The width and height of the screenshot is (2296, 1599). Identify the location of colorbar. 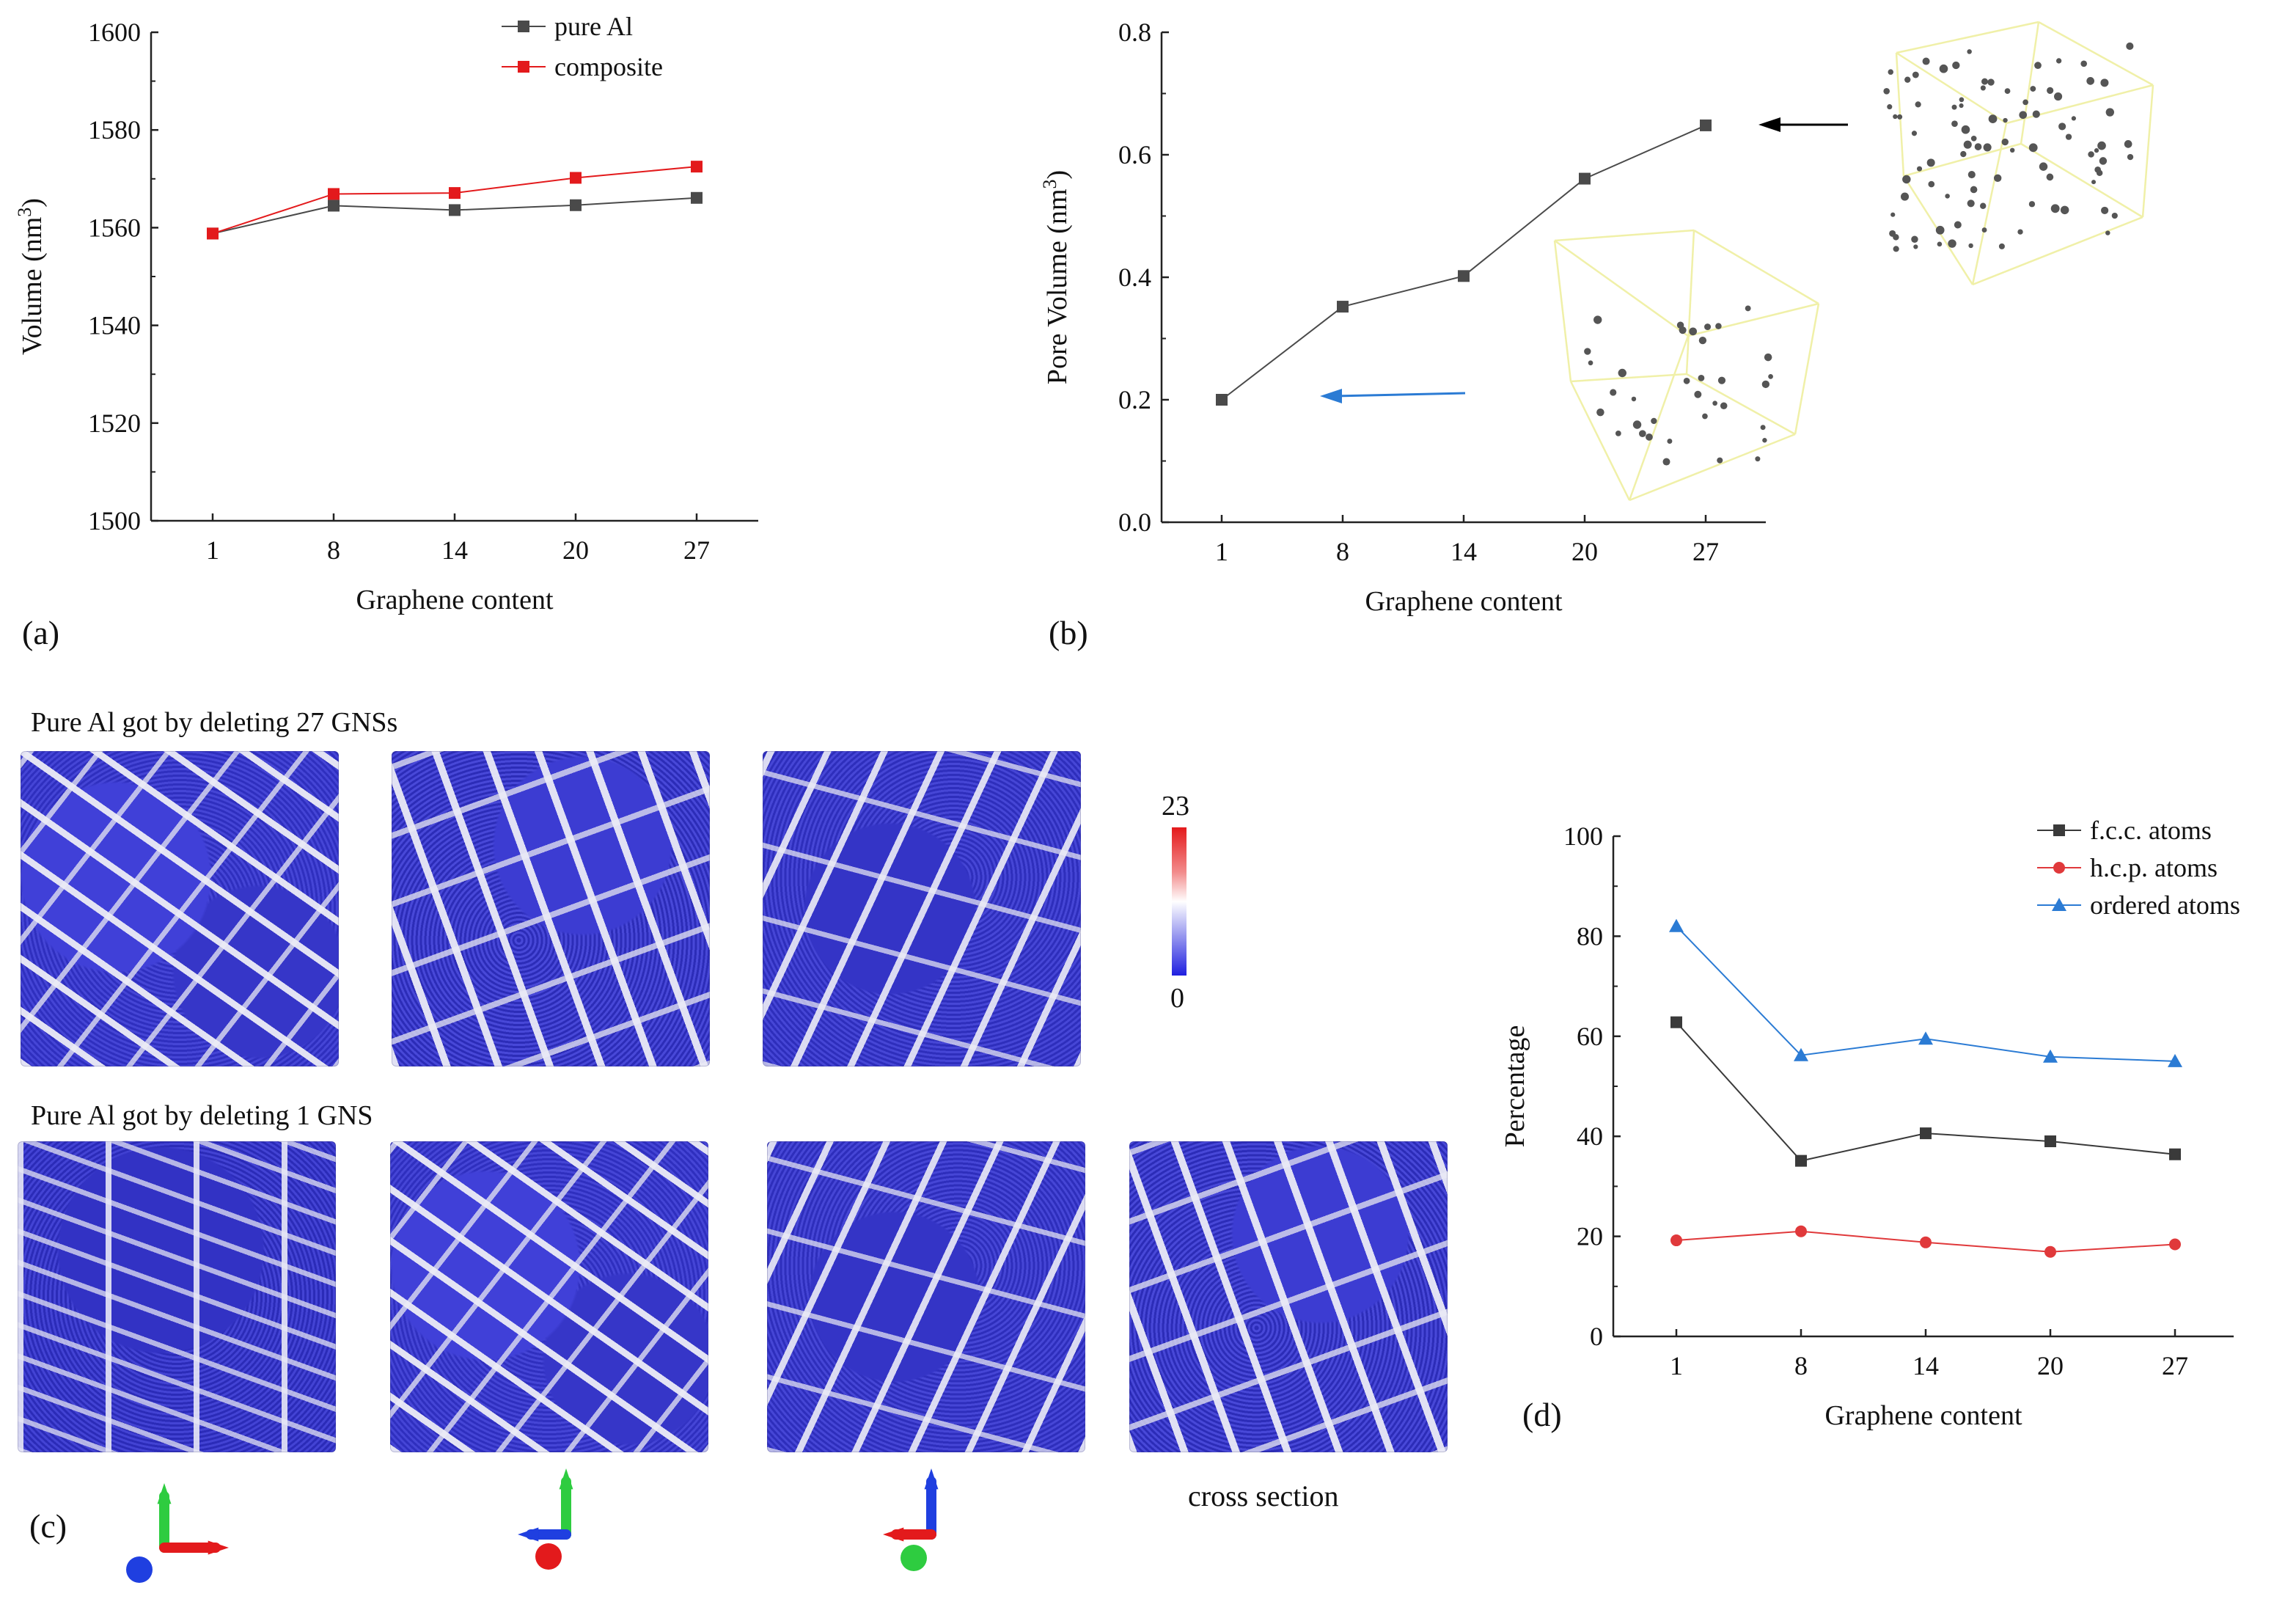
(1179, 902).